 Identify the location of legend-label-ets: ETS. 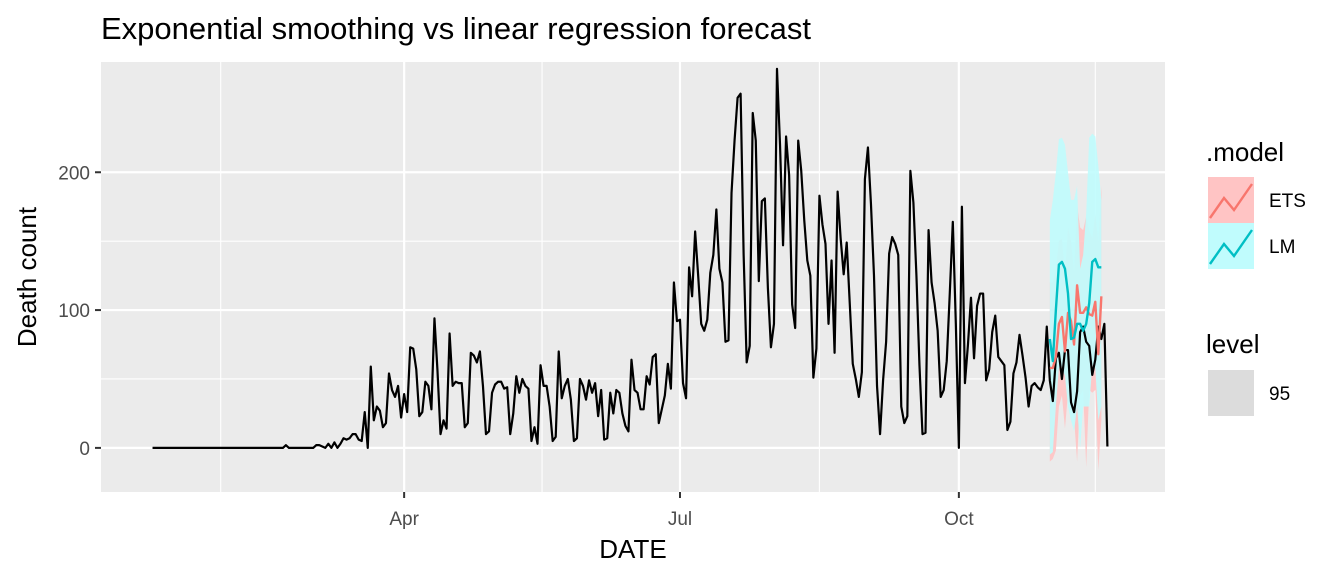
(1287, 201).